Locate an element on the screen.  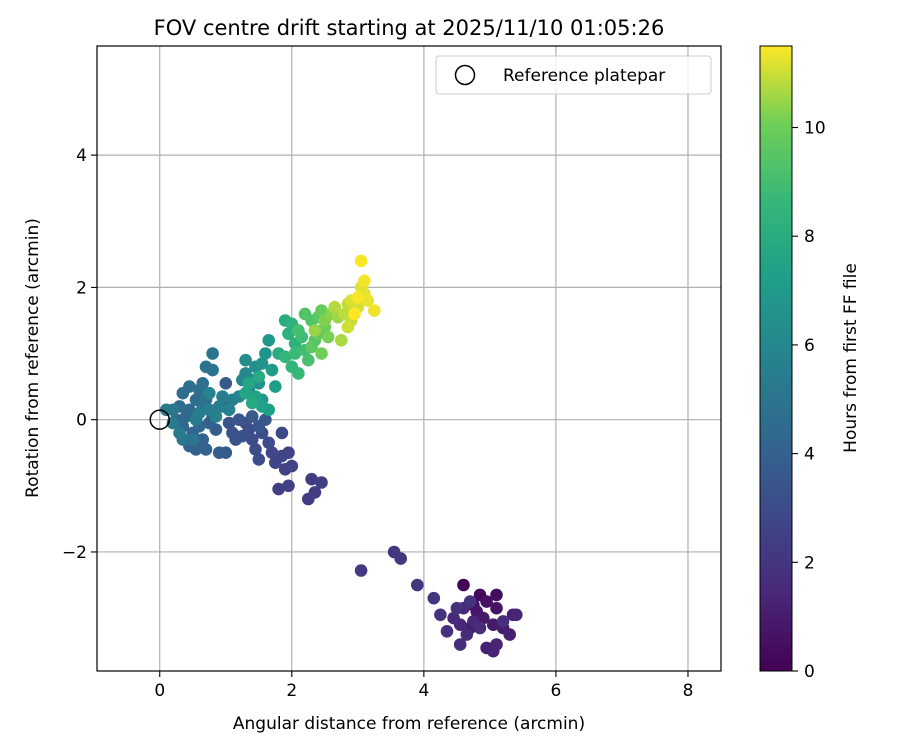
x-tick-label: 4 is located at coordinates (423, 691).